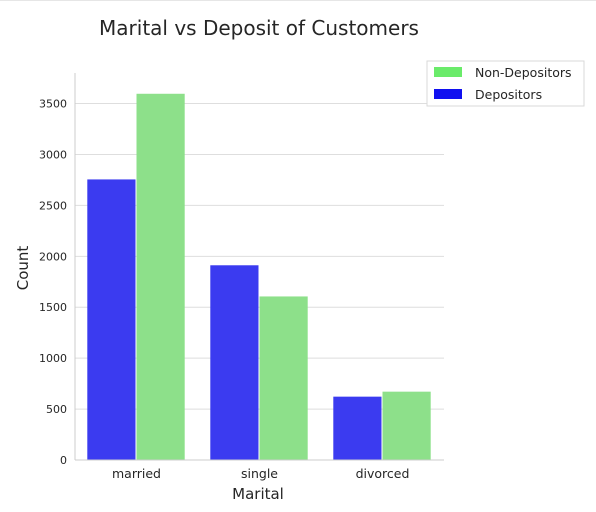 Image resolution: width=596 pixels, height=512 pixels. Describe the element at coordinates (406, 425) in the screenshot. I see `bar-non-depositors-divorced` at that location.